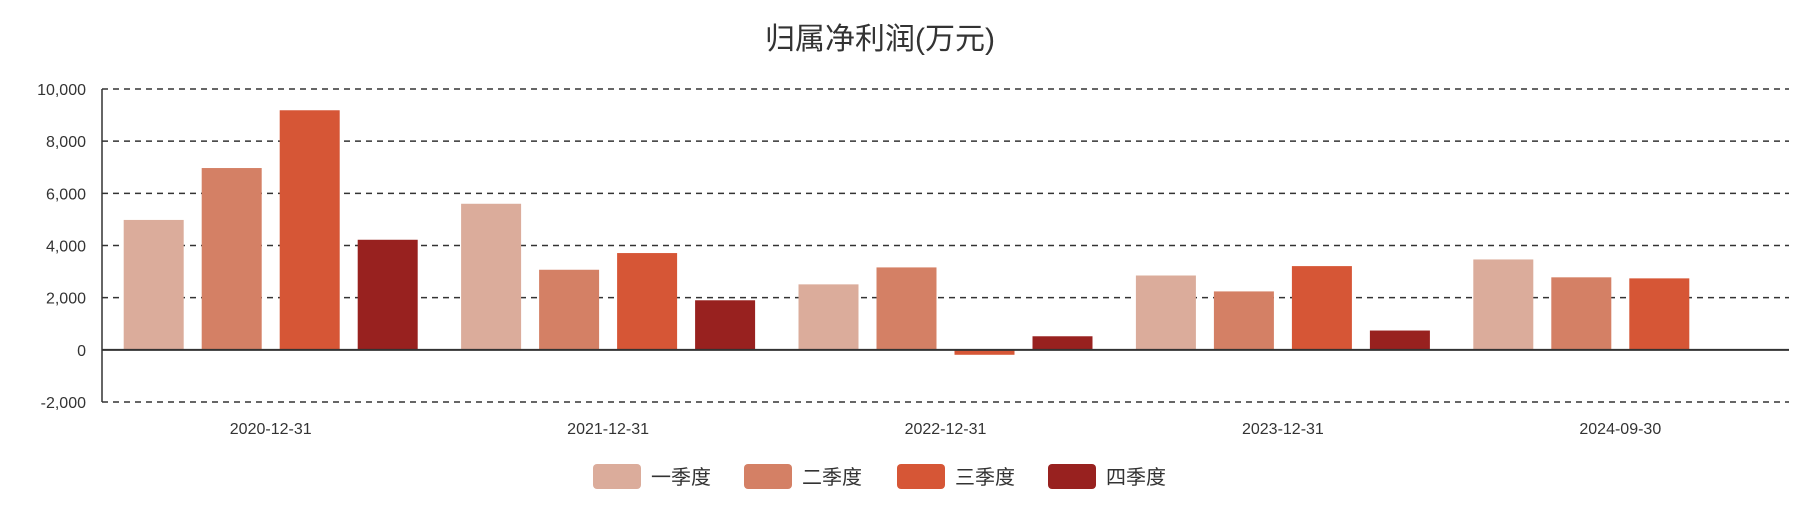 The height and width of the screenshot is (506, 1812). I want to click on legend-label: 一季度, so click(681, 477).